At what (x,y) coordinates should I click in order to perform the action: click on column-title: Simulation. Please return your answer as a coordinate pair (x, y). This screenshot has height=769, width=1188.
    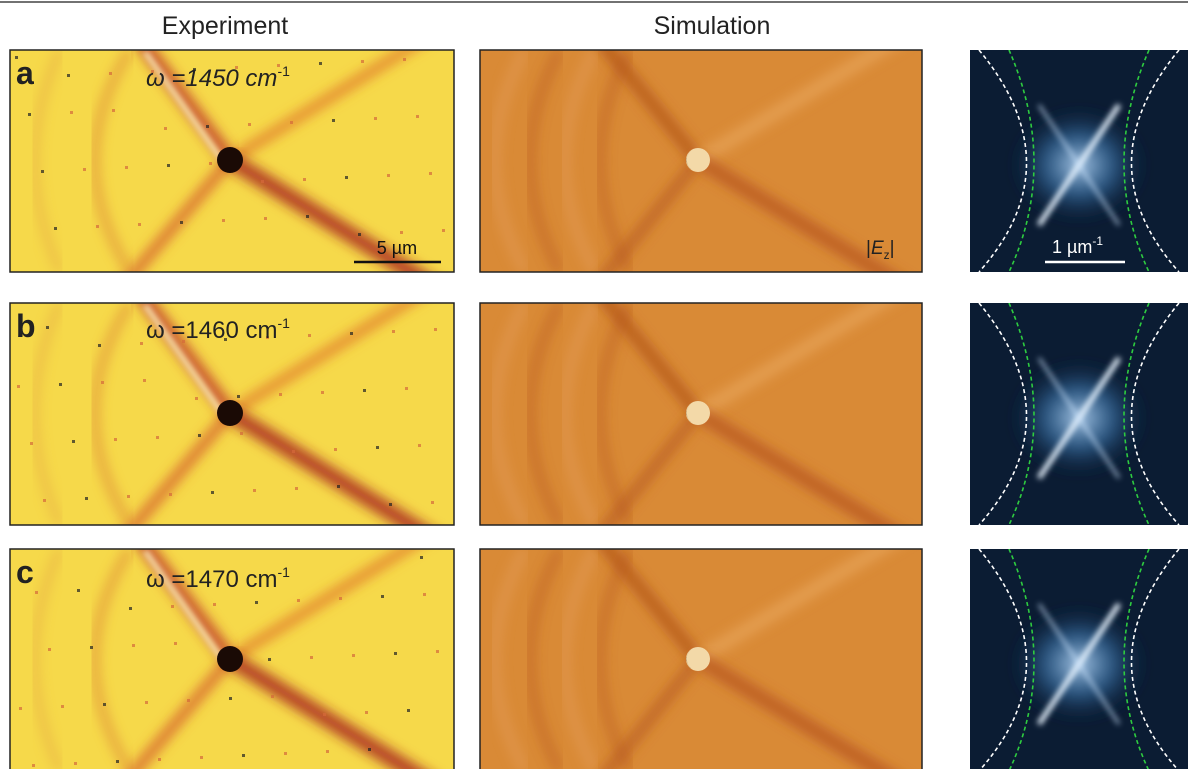
    Looking at the image, I should click on (712, 26).